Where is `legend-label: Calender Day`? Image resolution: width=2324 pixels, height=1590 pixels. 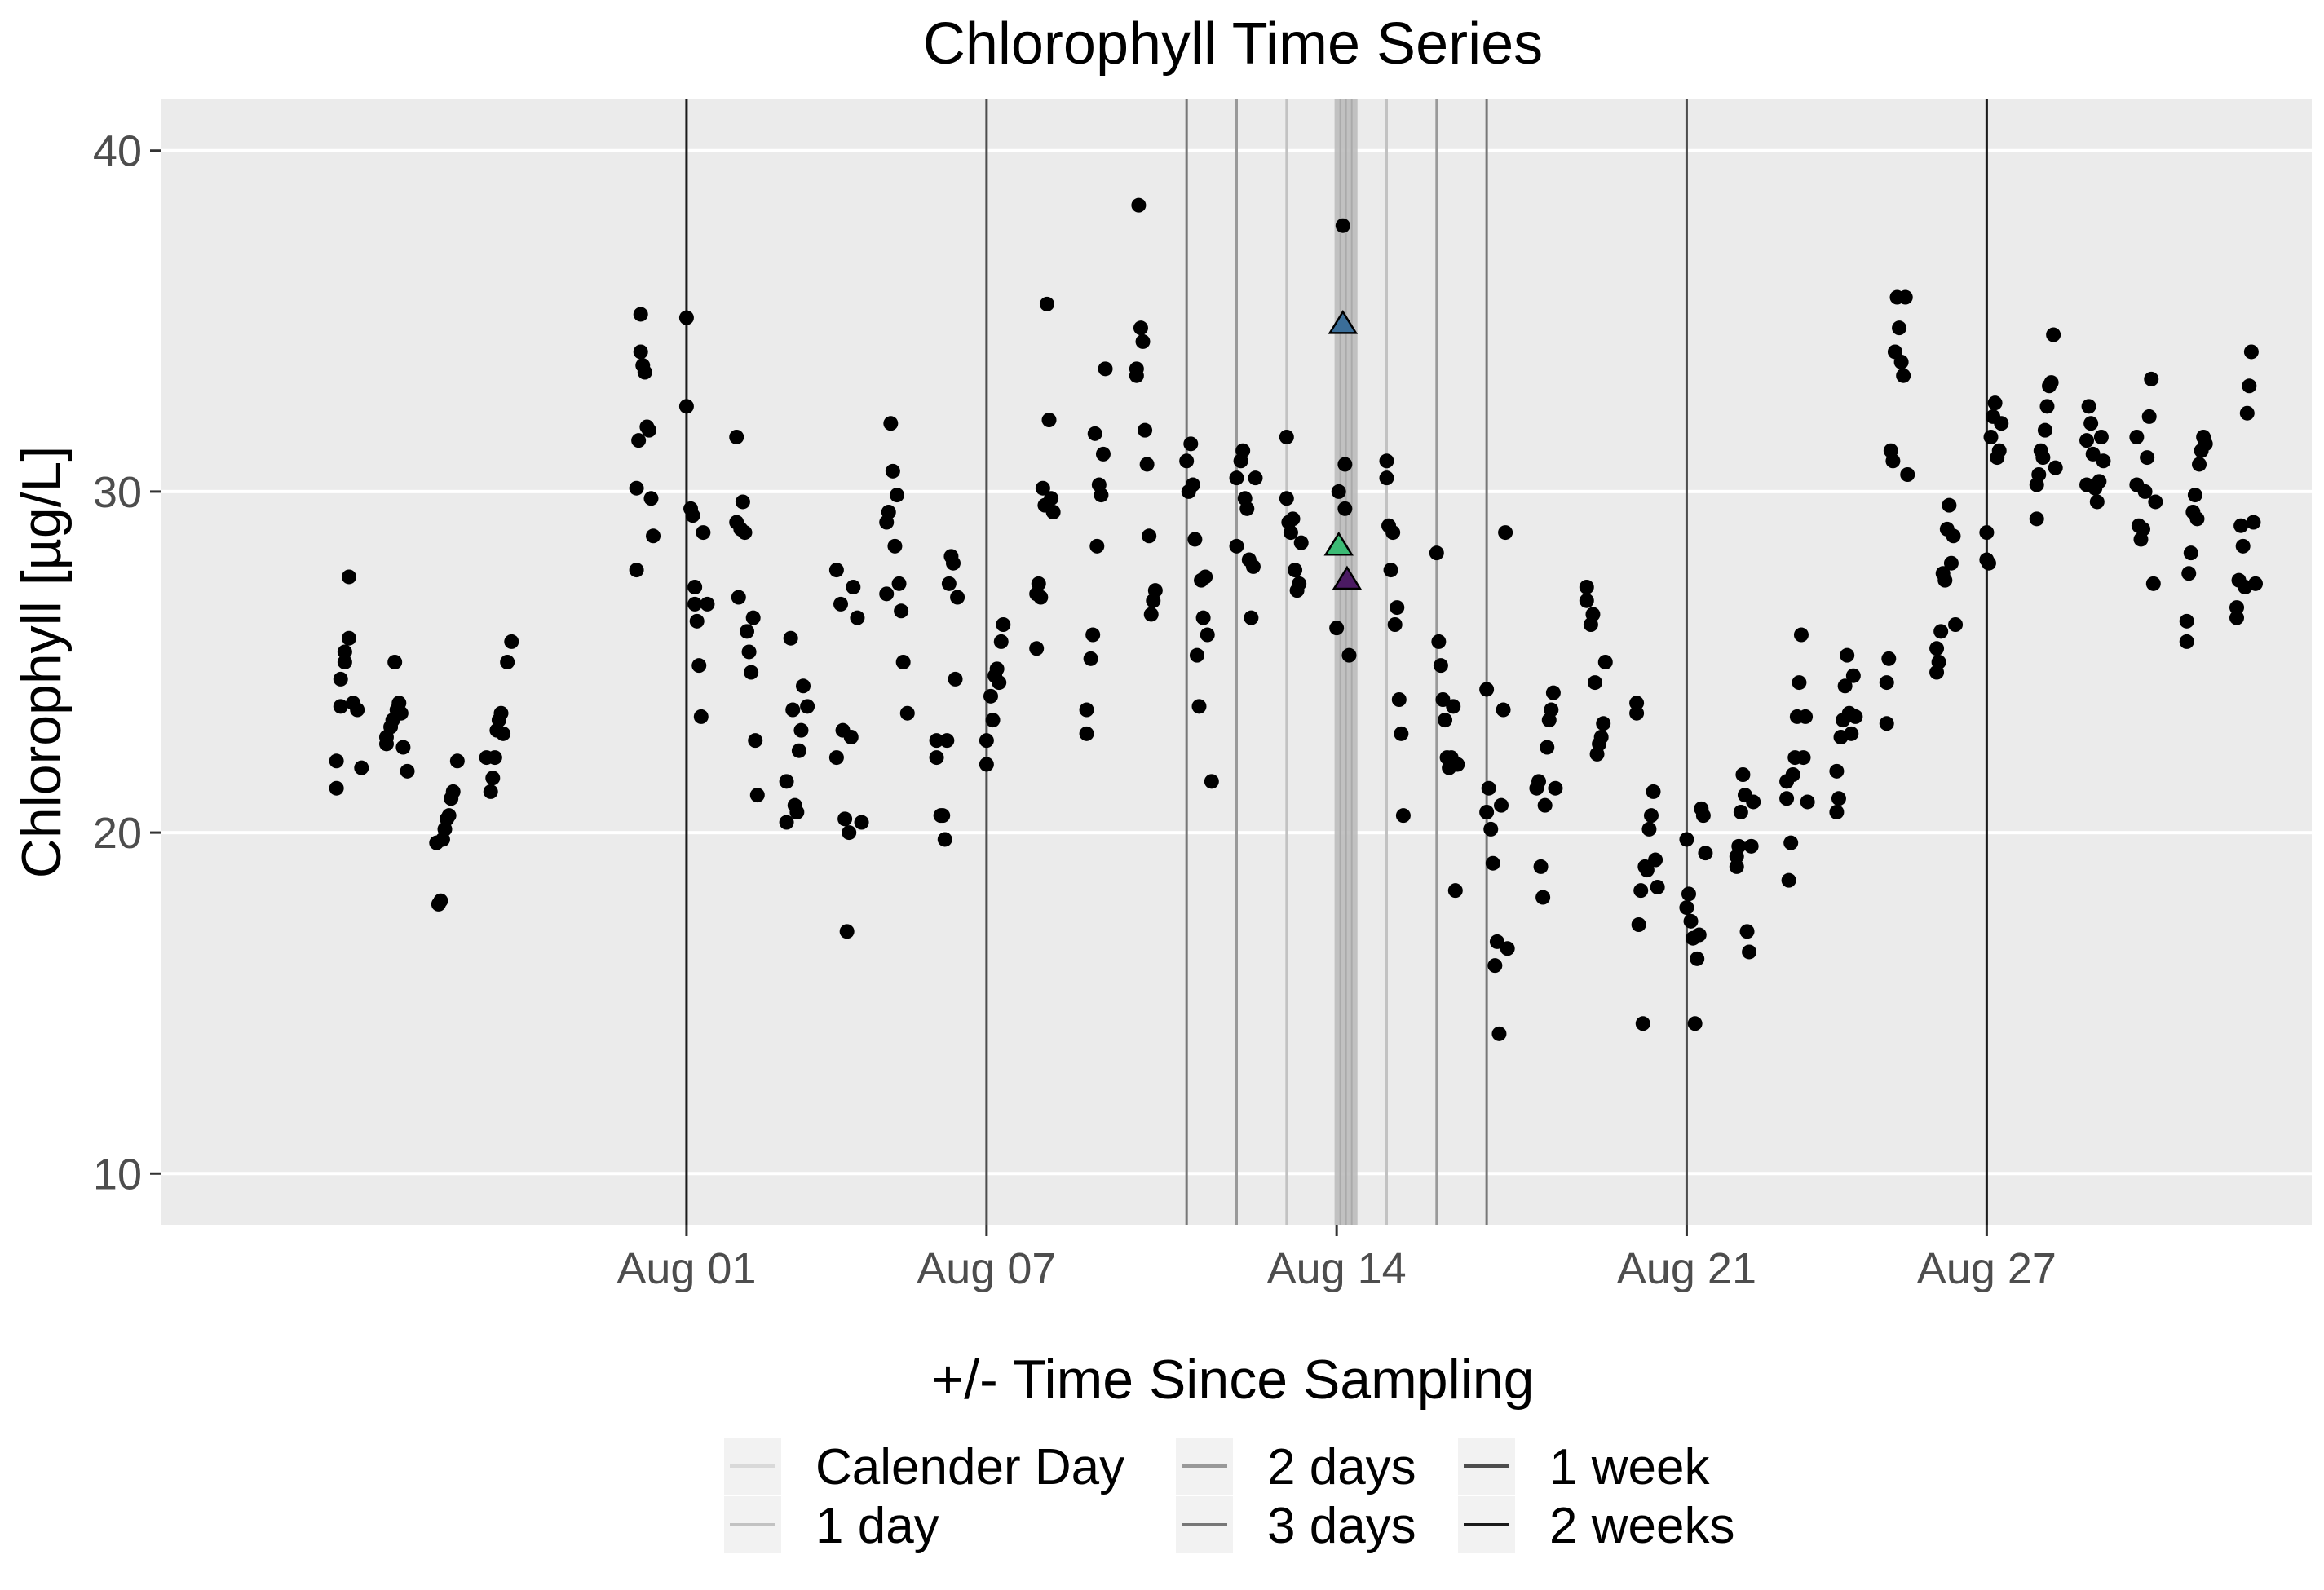
legend-label: Calender Day is located at coordinates (970, 1467).